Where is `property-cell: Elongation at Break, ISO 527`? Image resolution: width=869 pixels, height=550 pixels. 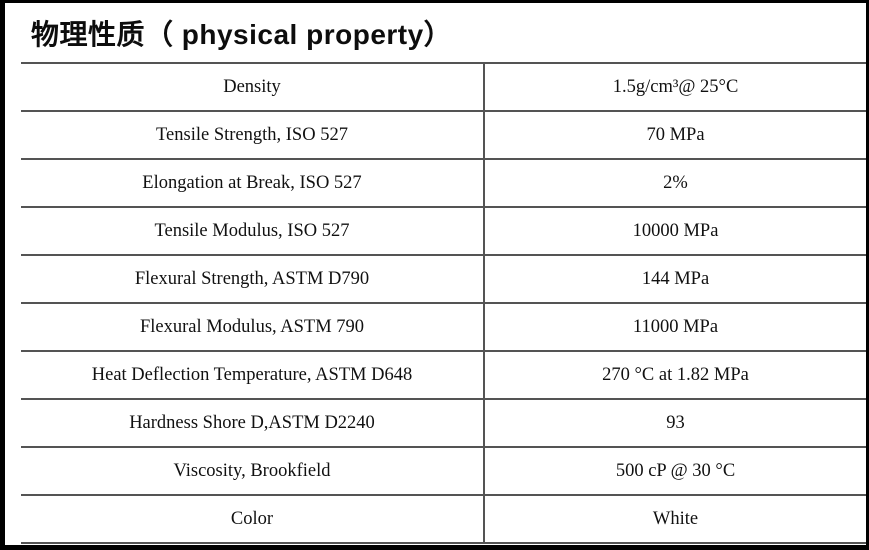
property-cell: Elongation at Break, ISO 527 is located at coordinates (253, 182).